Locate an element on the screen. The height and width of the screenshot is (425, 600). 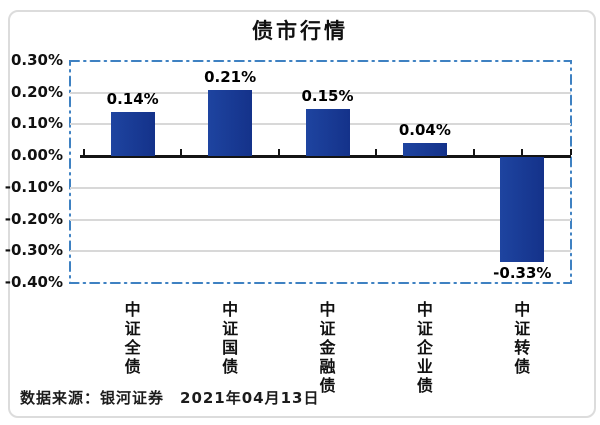
chart-title: 债市行情 is located at coordinates (300, 31).